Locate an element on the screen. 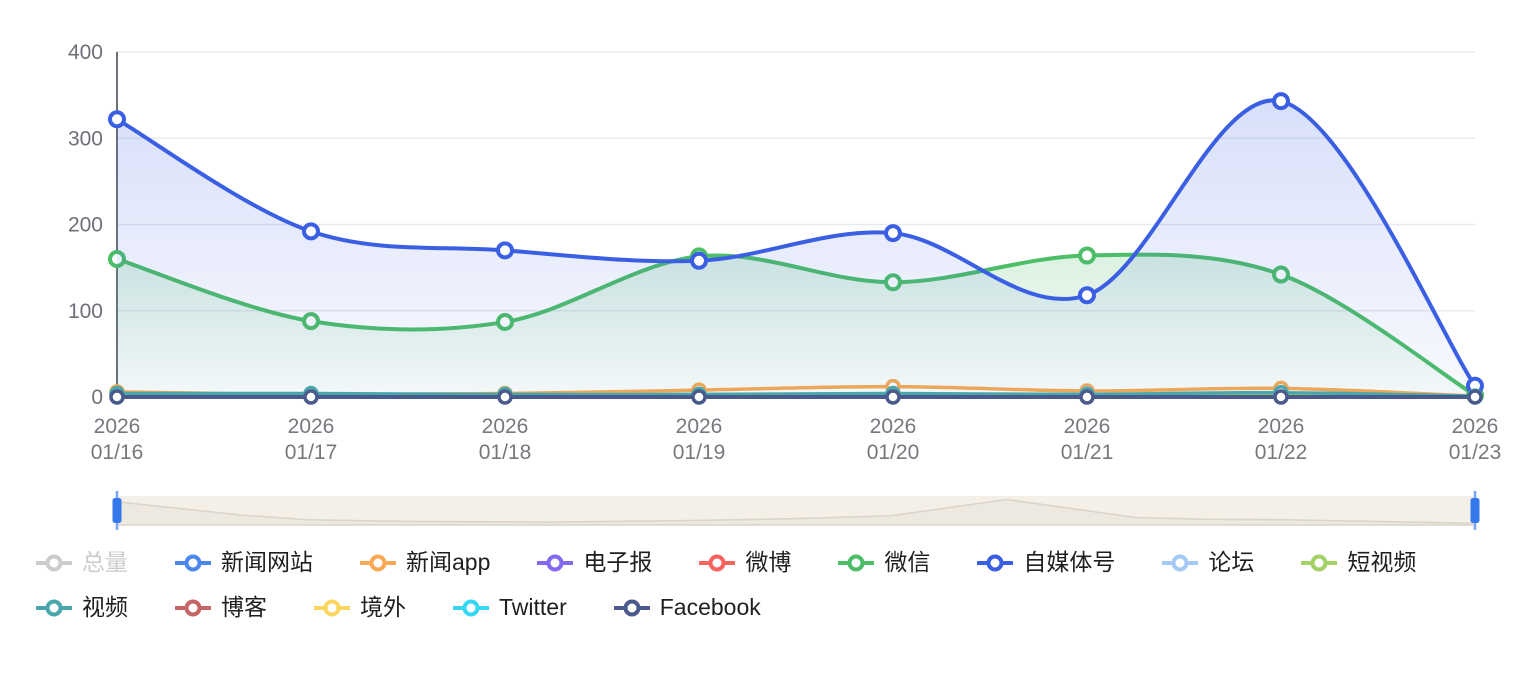 The height and width of the screenshot is (680, 1535). x-axis-tick-label: 2026 01/23 is located at coordinates (1475, 439).